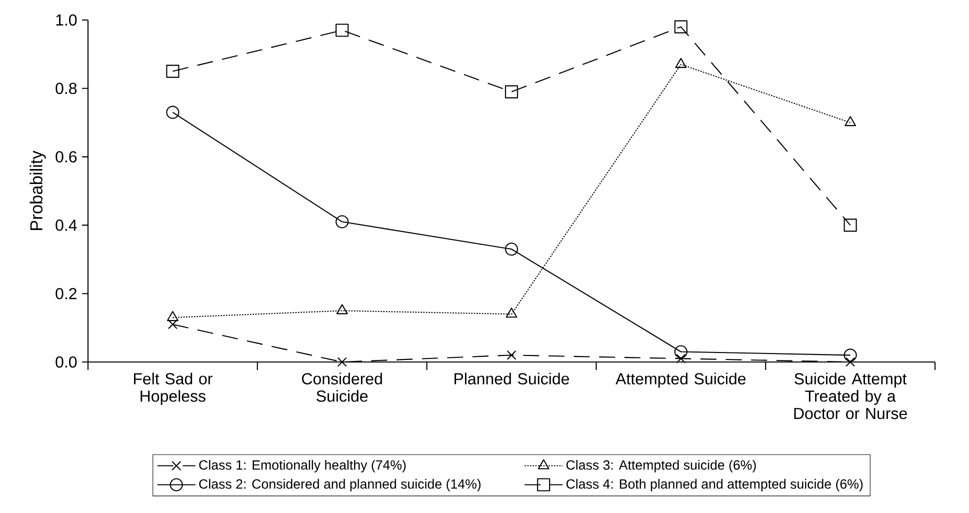  What do you see at coordinates (66, 20) in the screenshot?
I see `y-tick-label: 1.0` at bounding box center [66, 20].